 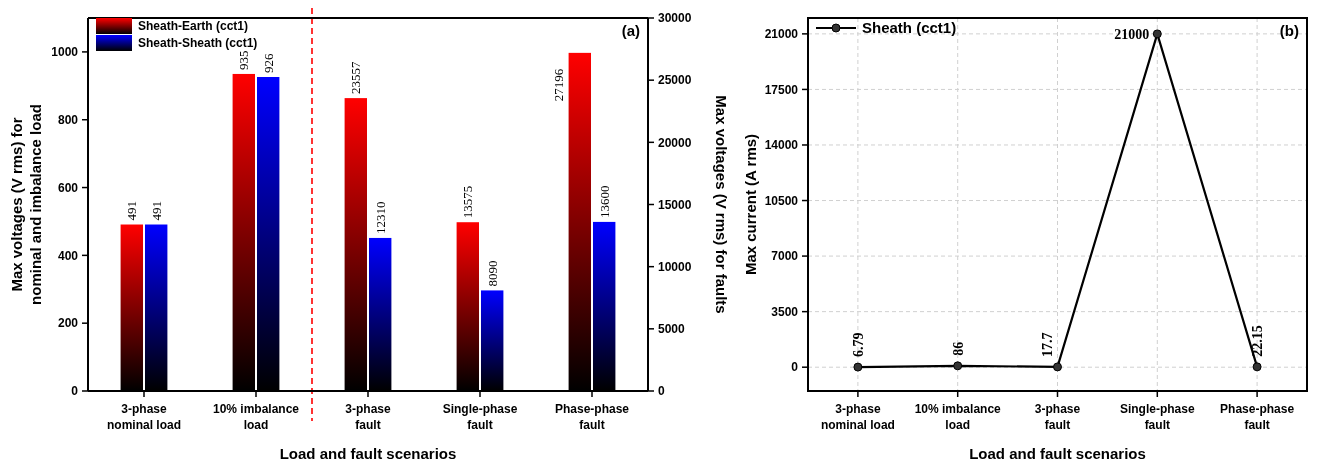 What do you see at coordinates (661, 391) in the screenshot?
I see `y2-tick-label: 0` at bounding box center [661, 391].